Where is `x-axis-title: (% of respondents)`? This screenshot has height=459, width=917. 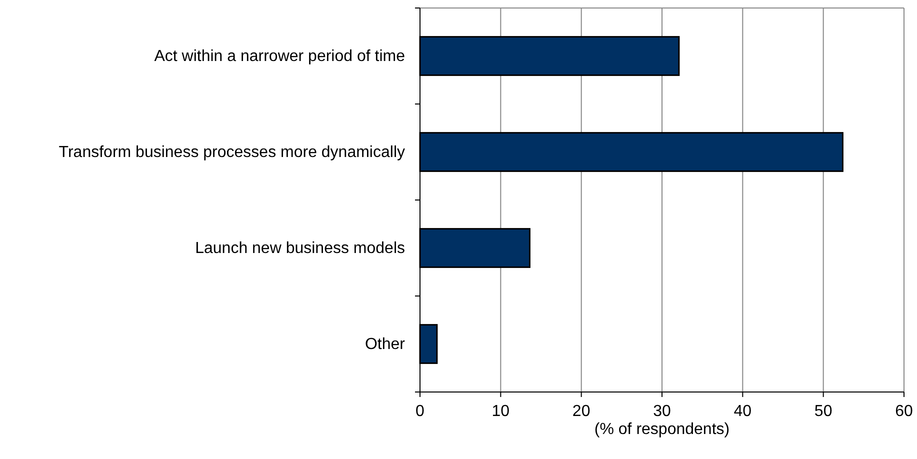 x-axis-title: (% of respondents) is located at coordinates (662, 429).